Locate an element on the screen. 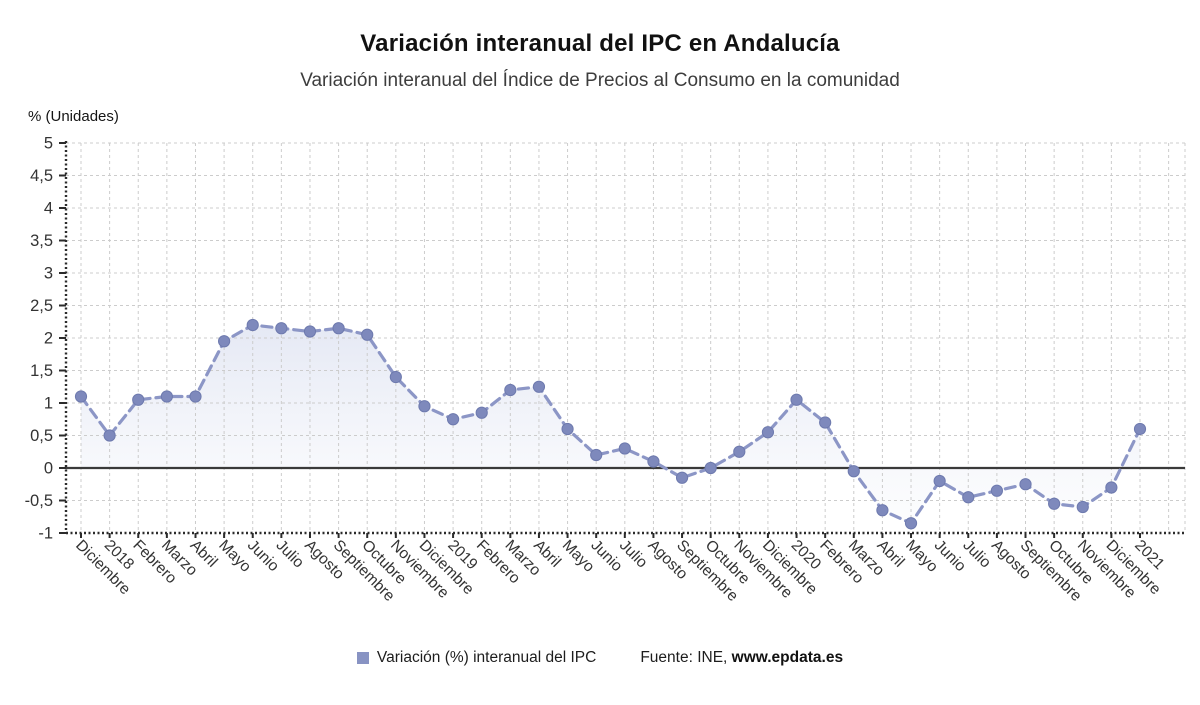 The width and height of the screenshot is (1200, 705). svg-text: 4,5 is located at coordinates (41, 176).